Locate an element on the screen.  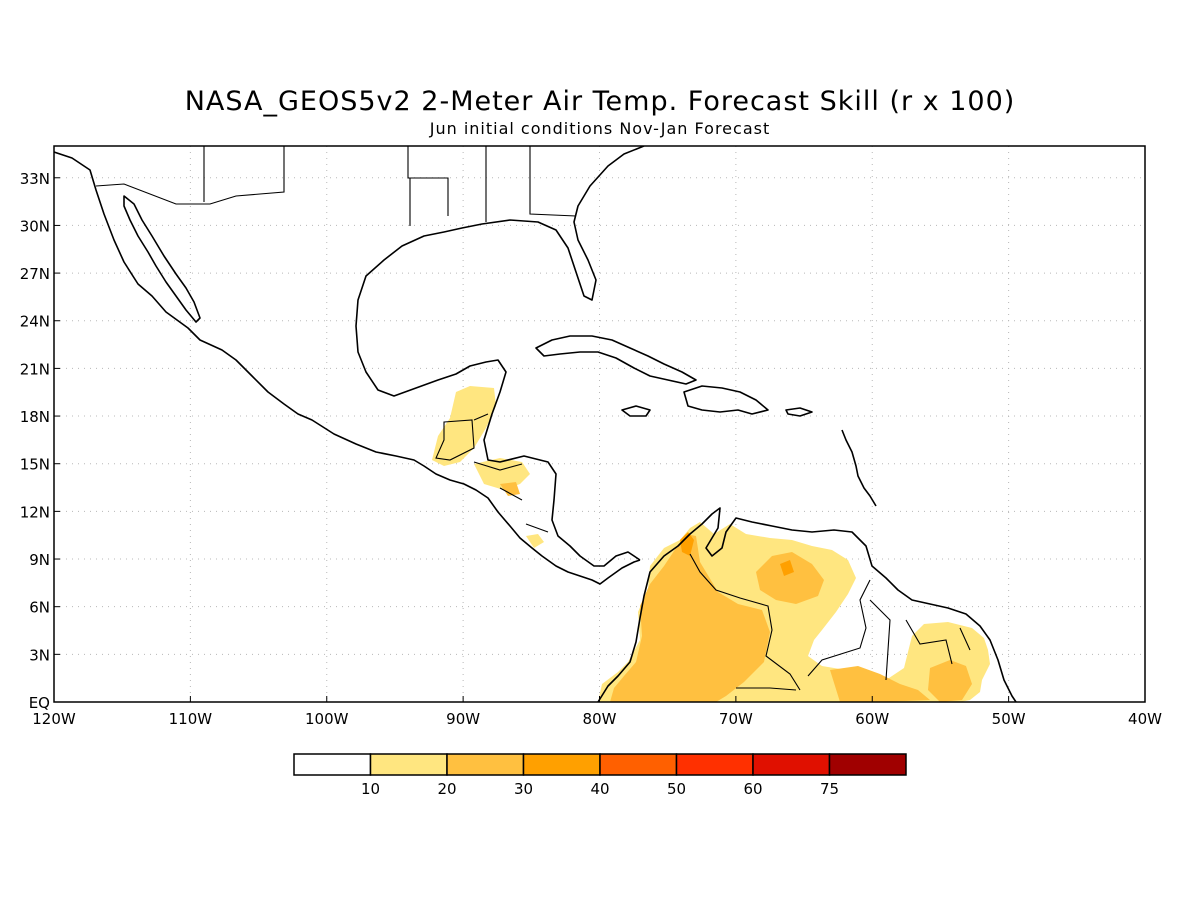
lesser-antilles is located at coordinates (859, 468).